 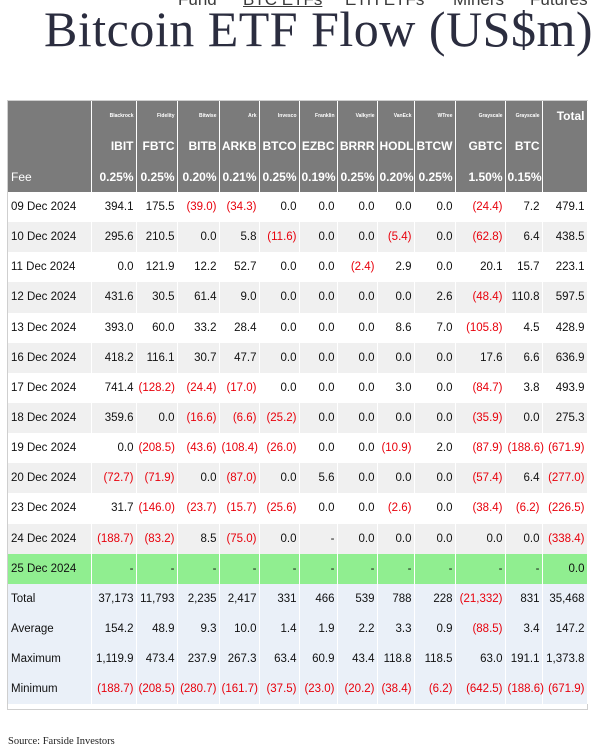 What do you see at coordinates (198, 508) in the screenshot?
I see `flow-cell: (23.7)` at bounding box center [198, 508].